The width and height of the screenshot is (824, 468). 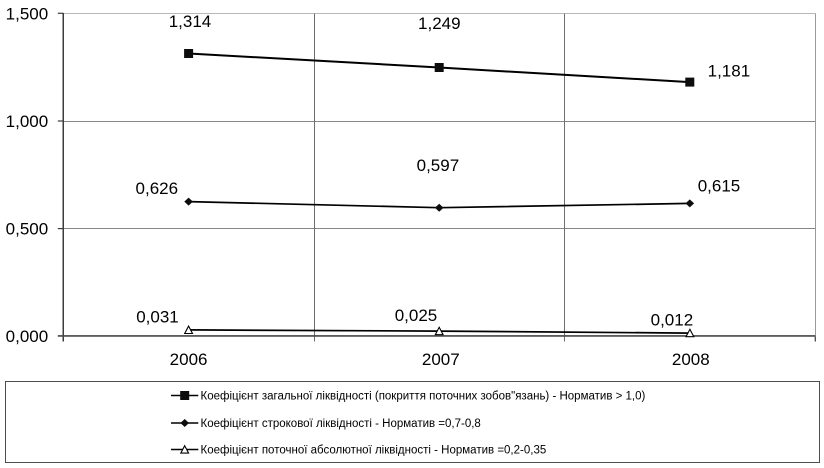 What do you see at coordinates (672, 320) in the screenshot?
I see `svg-text: 0,012` at bounding box center [672, 320].